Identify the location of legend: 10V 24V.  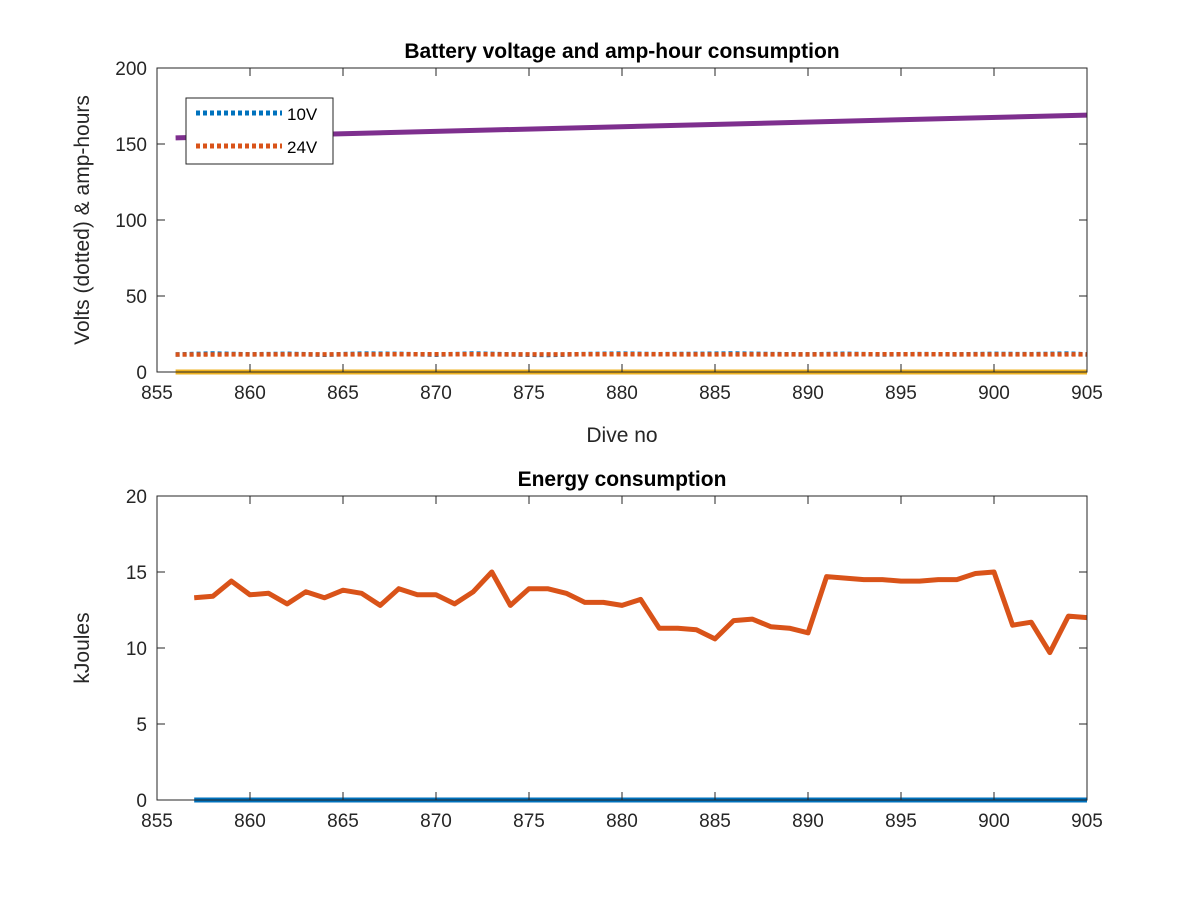
(259, 131).